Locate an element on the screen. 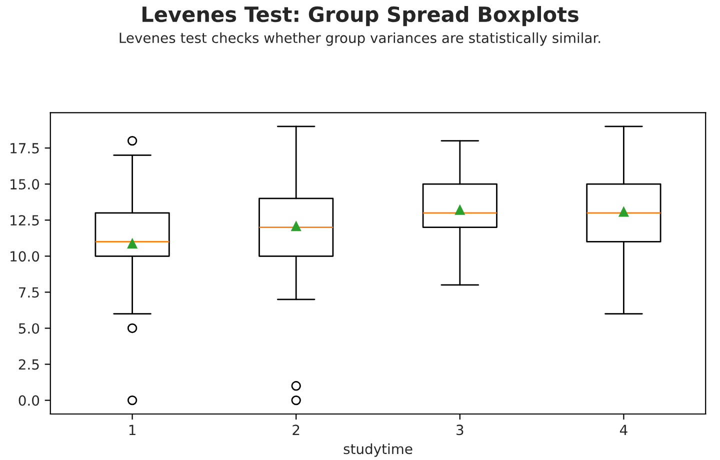 This screenshot has height=460, width=720. y-tick-label: 15.0 is located at coordinates (25, 184).